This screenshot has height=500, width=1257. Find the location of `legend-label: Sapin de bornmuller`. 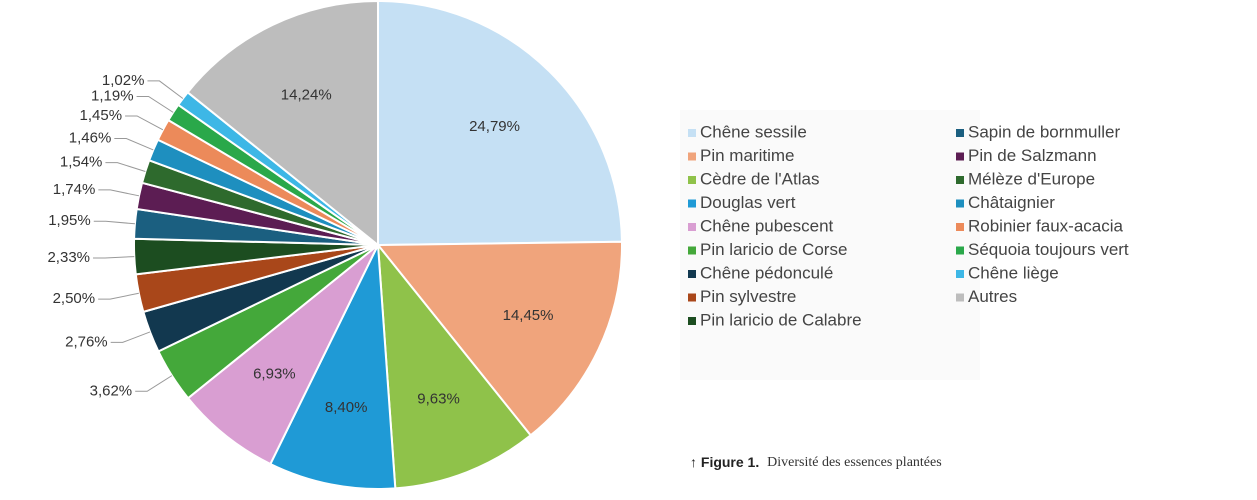

legend-label: Sapin de bornmuller is located at coordinates (1044, 131).